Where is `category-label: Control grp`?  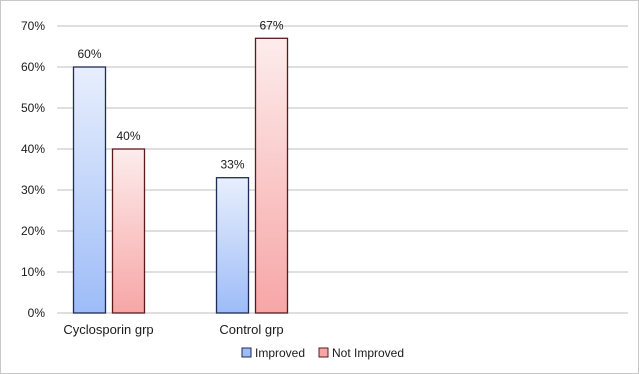
category-label: Control grp is located at coordinates (251, 329).